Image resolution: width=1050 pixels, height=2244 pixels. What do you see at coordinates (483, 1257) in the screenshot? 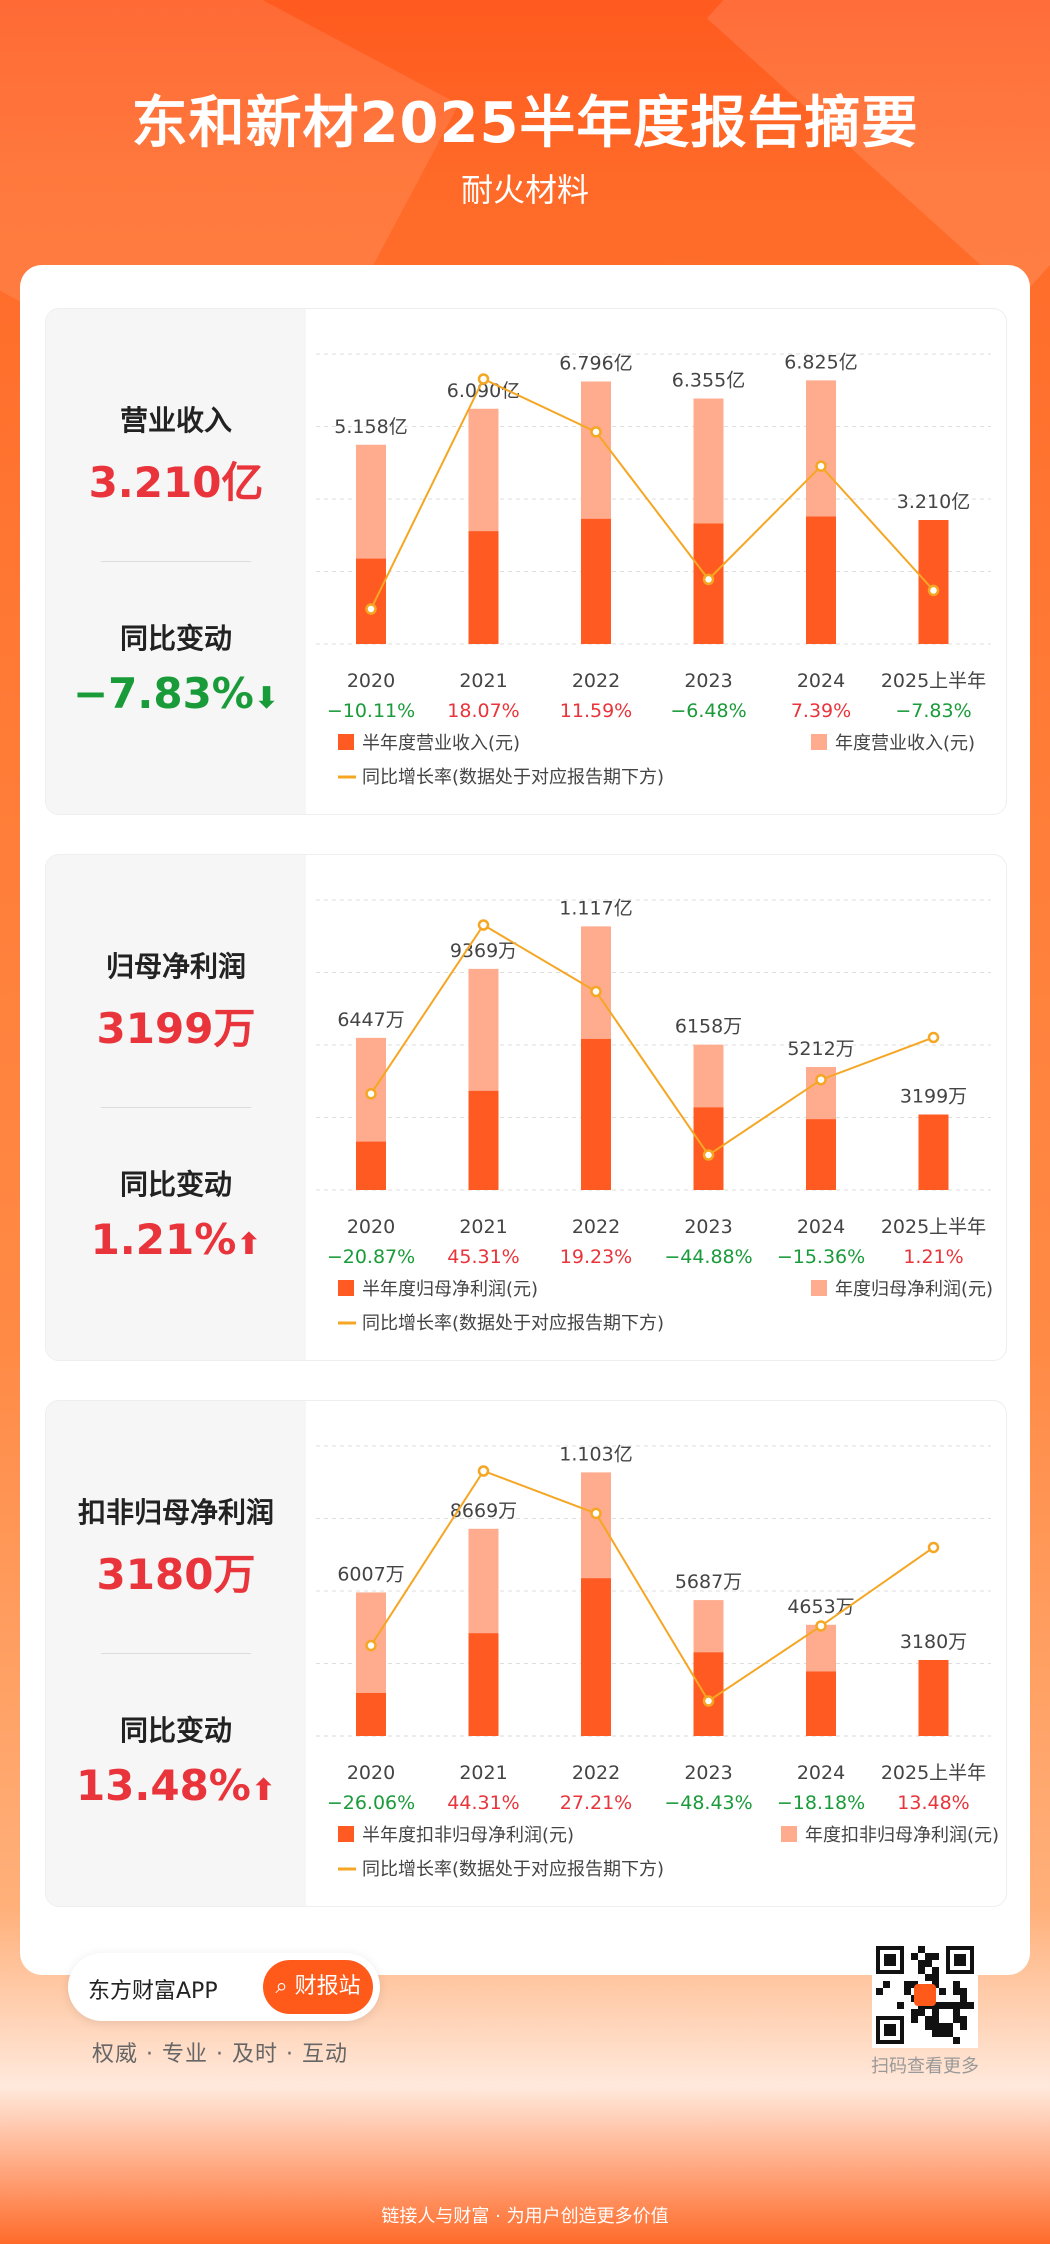
I see `growth-rate-label: 45.31%` at bounding box center [483, 1257].